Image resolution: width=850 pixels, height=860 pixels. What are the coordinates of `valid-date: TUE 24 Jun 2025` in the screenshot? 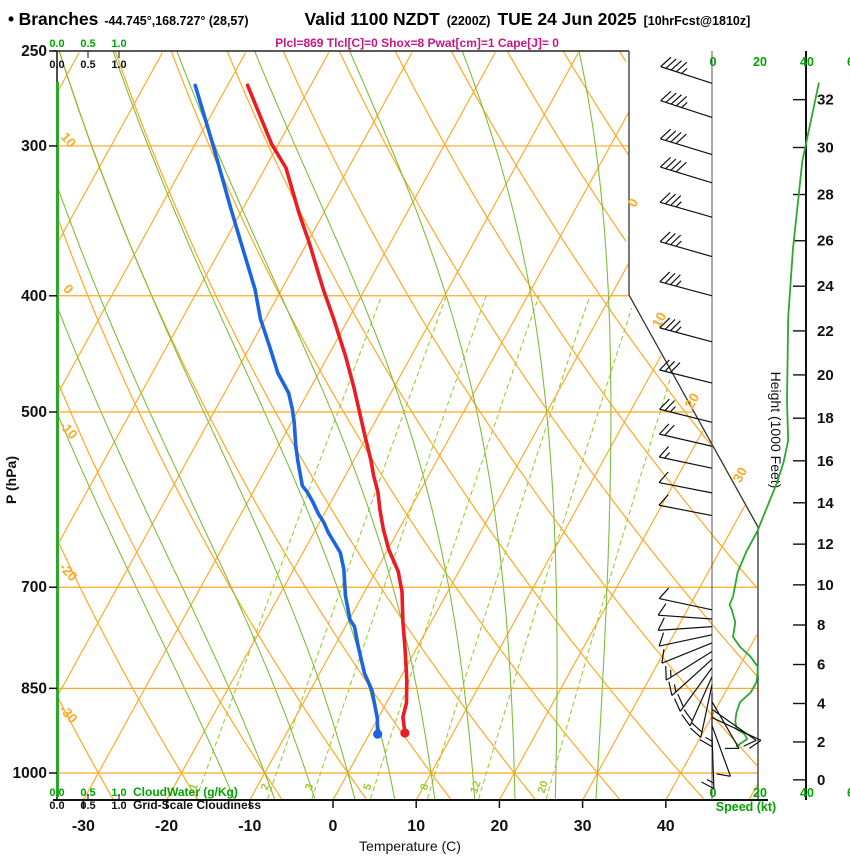 It's located at (567, 19).